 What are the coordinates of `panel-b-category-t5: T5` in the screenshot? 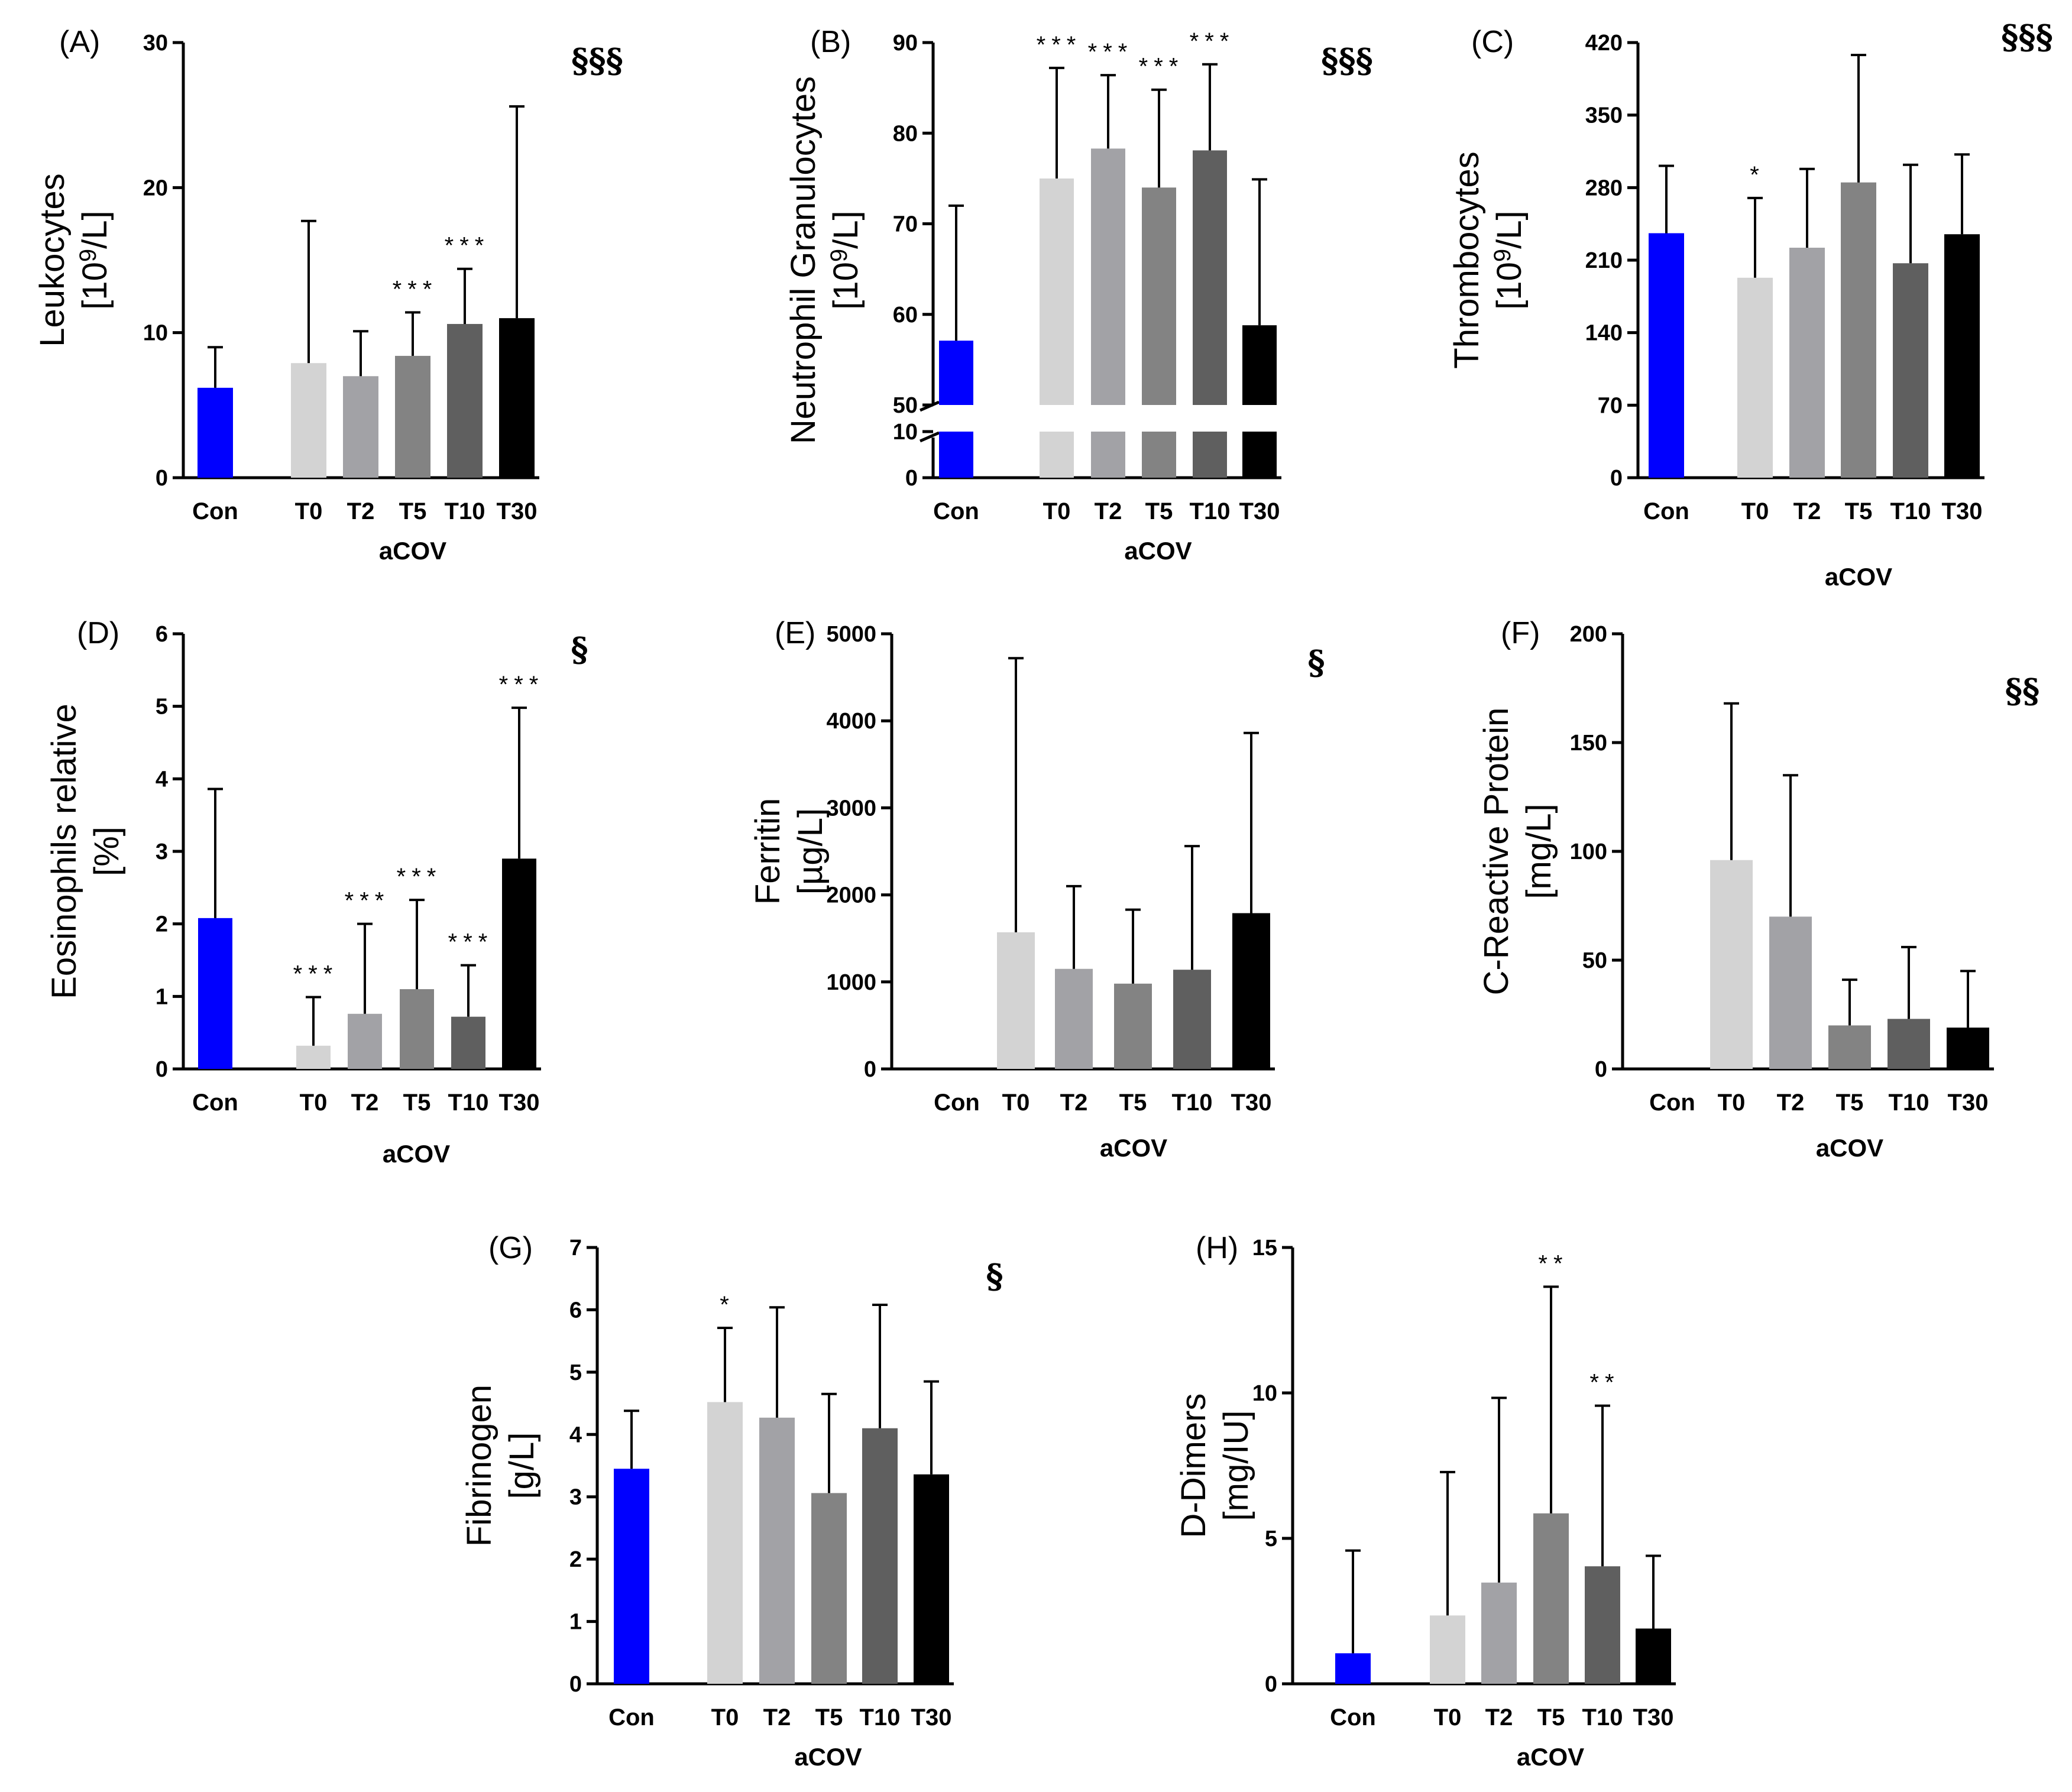 It's located at (1159, 511).